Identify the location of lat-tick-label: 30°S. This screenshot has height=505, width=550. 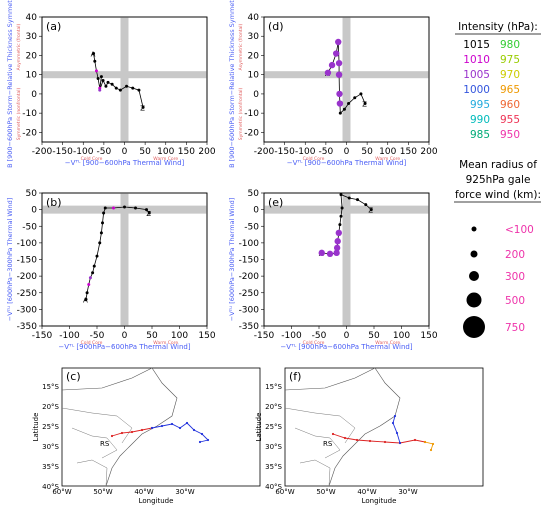
(273, 447).